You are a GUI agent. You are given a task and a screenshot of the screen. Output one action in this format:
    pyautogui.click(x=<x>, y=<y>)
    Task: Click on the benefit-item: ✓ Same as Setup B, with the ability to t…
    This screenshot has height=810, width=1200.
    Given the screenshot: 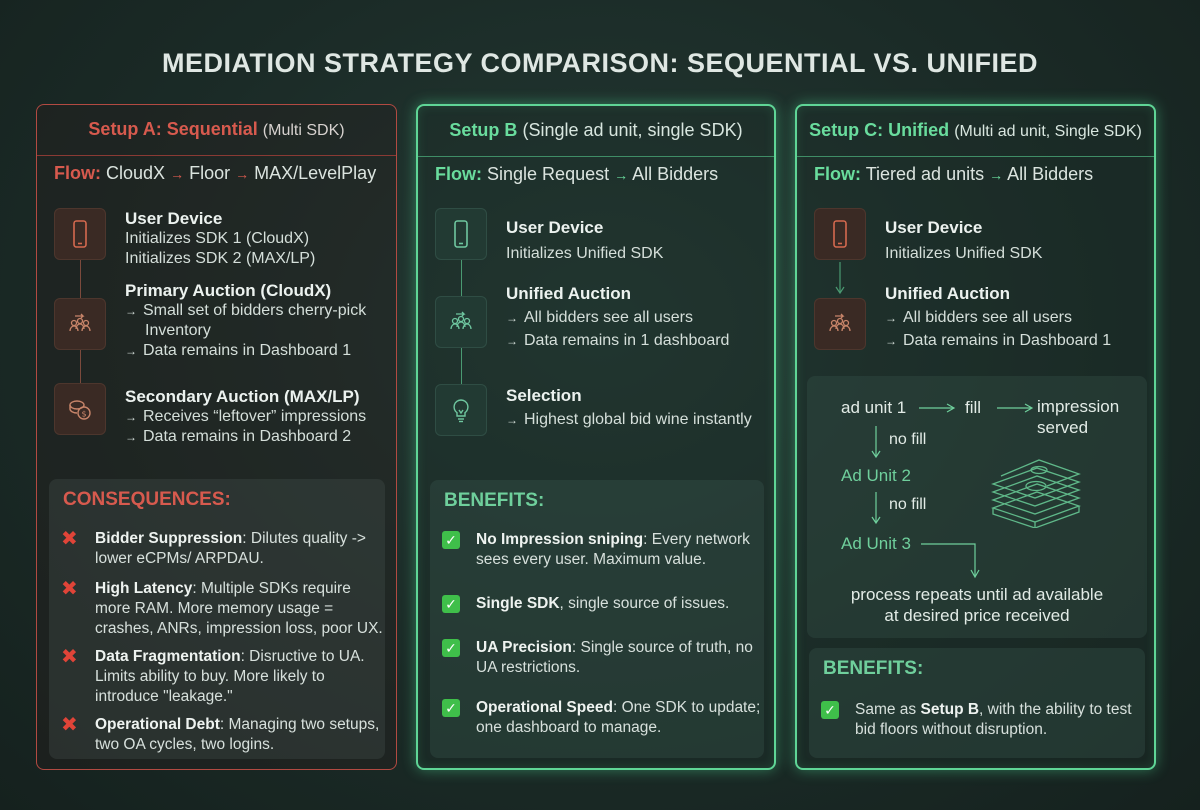 What is the action you would take?
    pyautogui.click(x=980, y=720)
    